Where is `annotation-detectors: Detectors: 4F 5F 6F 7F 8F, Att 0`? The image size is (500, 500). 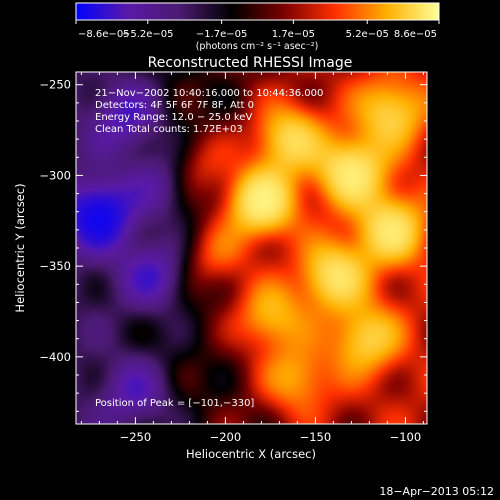 annotation-detectors: Detectors: 4F 5F 6F 7F 8F, Att 0 is located at coordinates (174, 105).